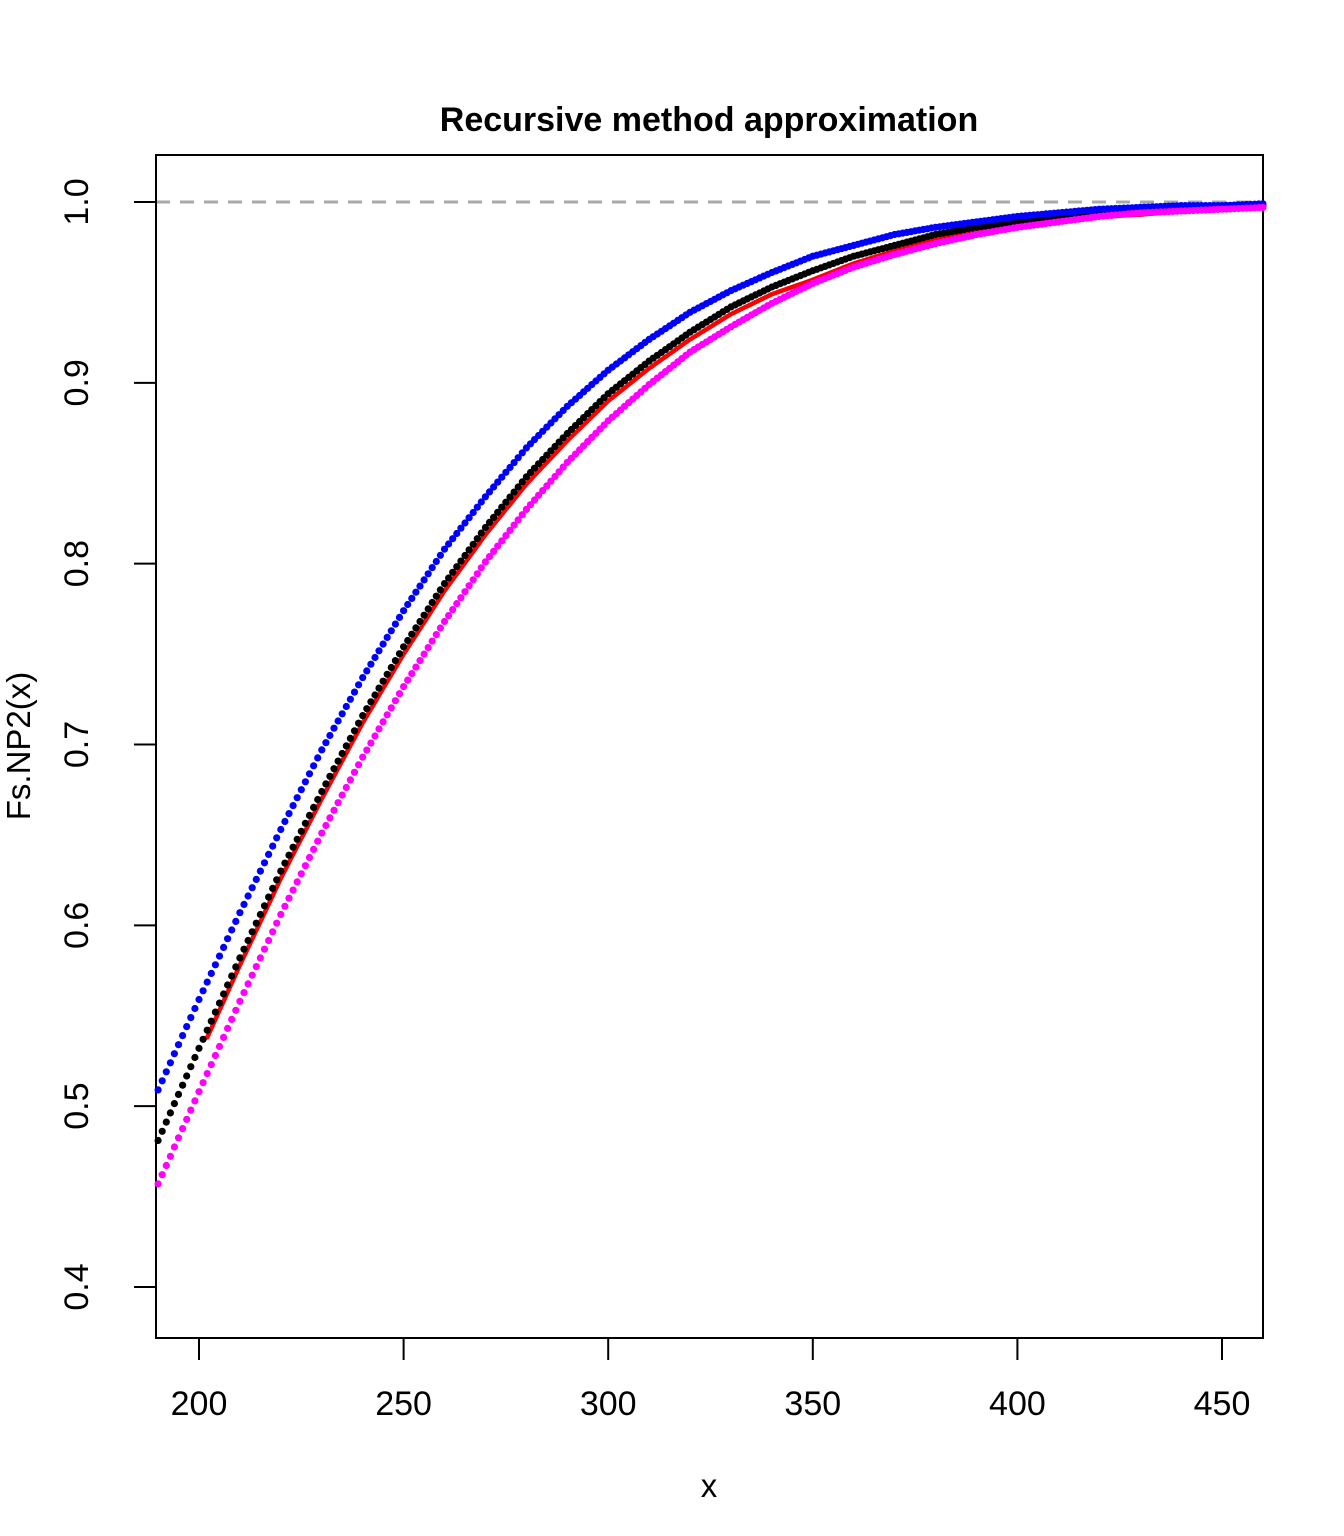 This screenshot has height=1536, width=1344. What do you see at coordinates (107, 744) in the screenshot?
I see `y-axis: 0.4 0.5 0.6 0.7 0.8 0.9 1.0` at bounding box center [107, 744].